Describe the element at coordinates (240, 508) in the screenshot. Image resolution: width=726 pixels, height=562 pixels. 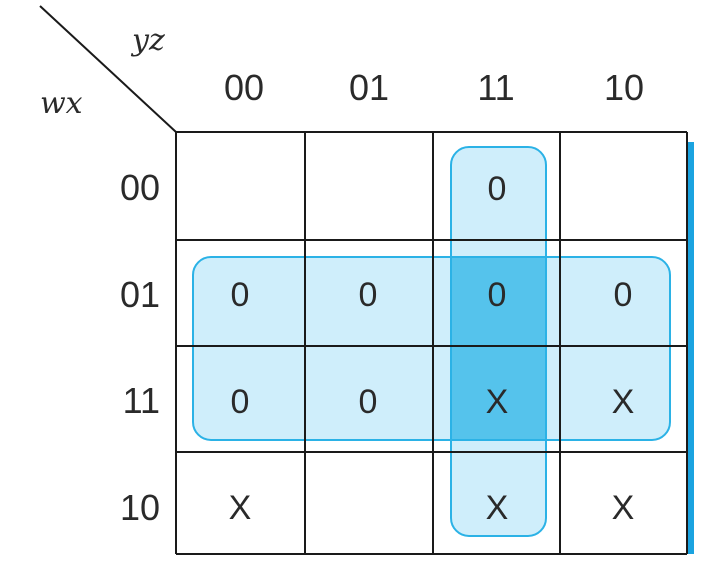
I see `cell-r3-c0: X` at that location.